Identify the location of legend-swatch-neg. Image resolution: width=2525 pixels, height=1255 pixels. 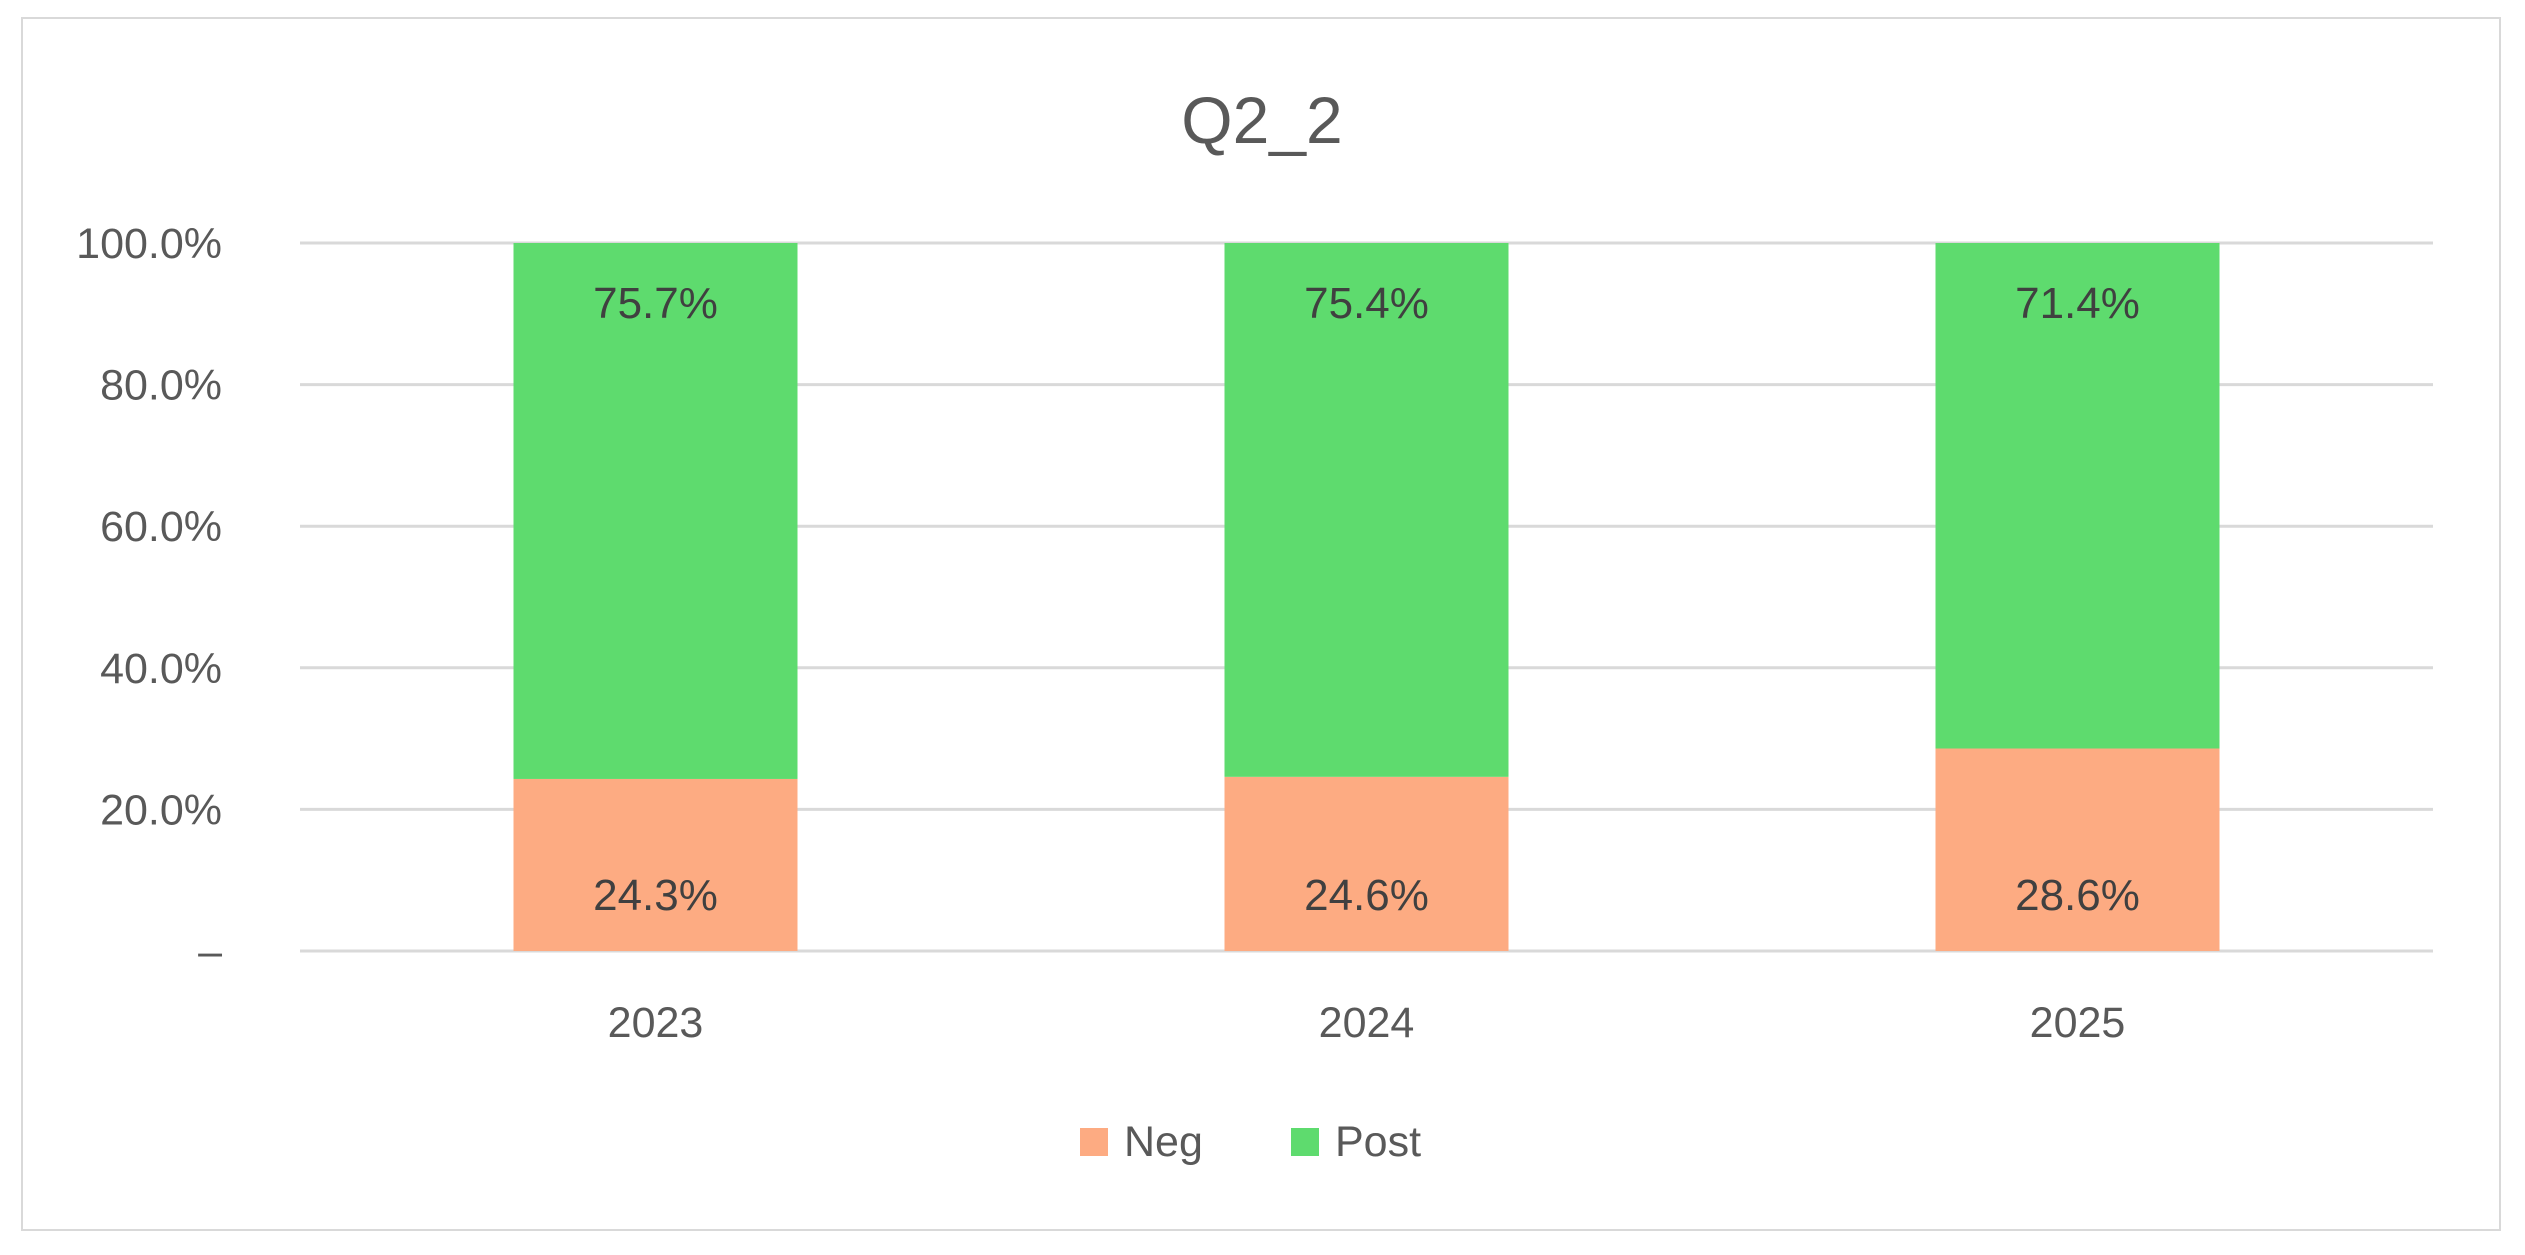
(1094, 1142).